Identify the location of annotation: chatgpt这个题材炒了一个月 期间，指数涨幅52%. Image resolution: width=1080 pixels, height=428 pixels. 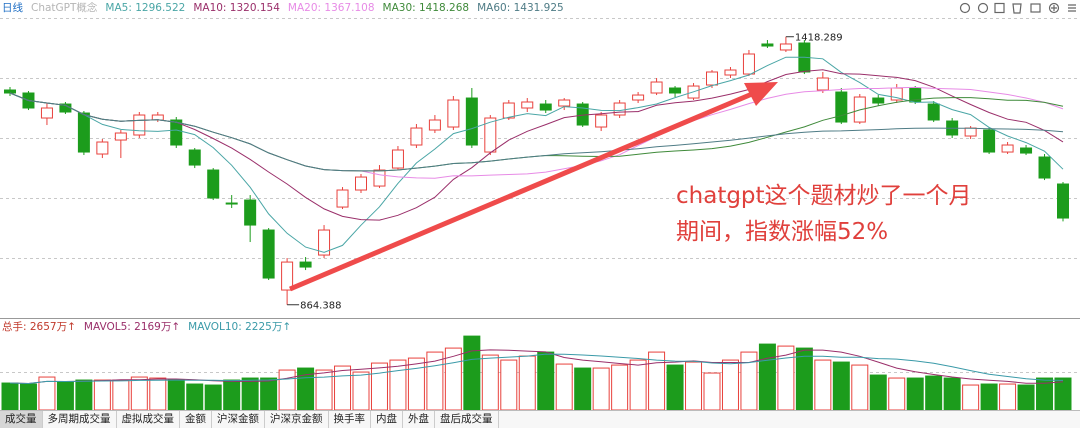
(824, 214).